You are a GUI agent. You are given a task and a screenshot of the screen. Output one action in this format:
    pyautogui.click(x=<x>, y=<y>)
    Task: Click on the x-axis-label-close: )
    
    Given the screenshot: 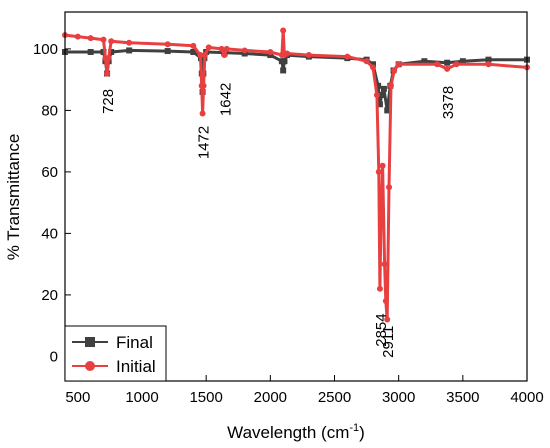 What is the action you would take?
    pyautogui.click(x=362, y=432)
    